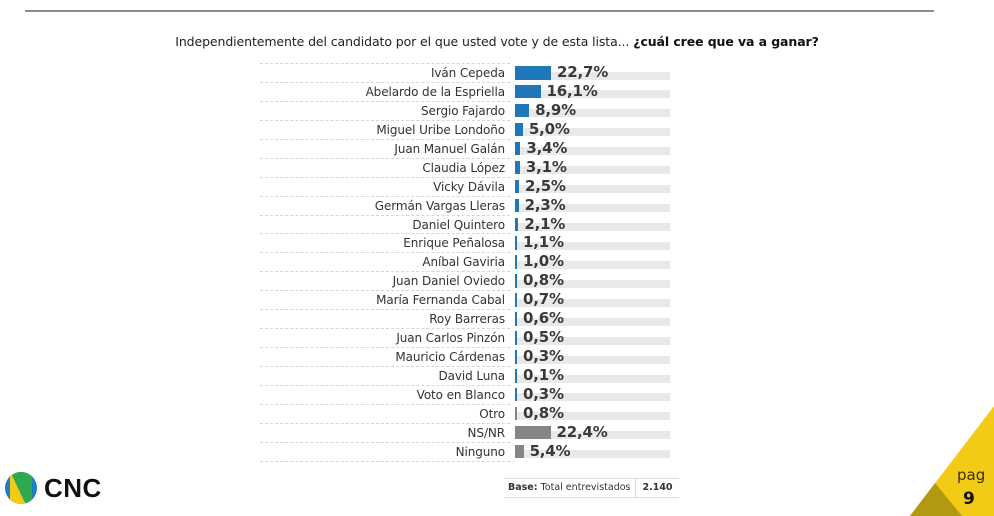 The height and width of the screenshot is (516, 994). Describe the element at coordinates (543, 280) in the screenshot. I see `bar-value-label: 0,8%` at that location.